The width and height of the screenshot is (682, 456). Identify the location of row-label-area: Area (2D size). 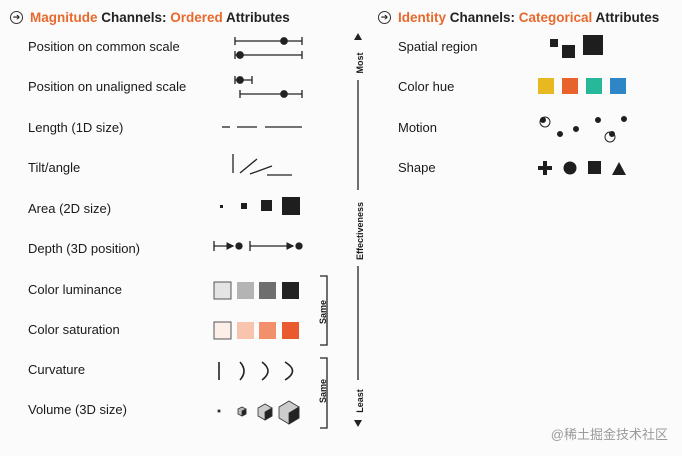
(70, 208).